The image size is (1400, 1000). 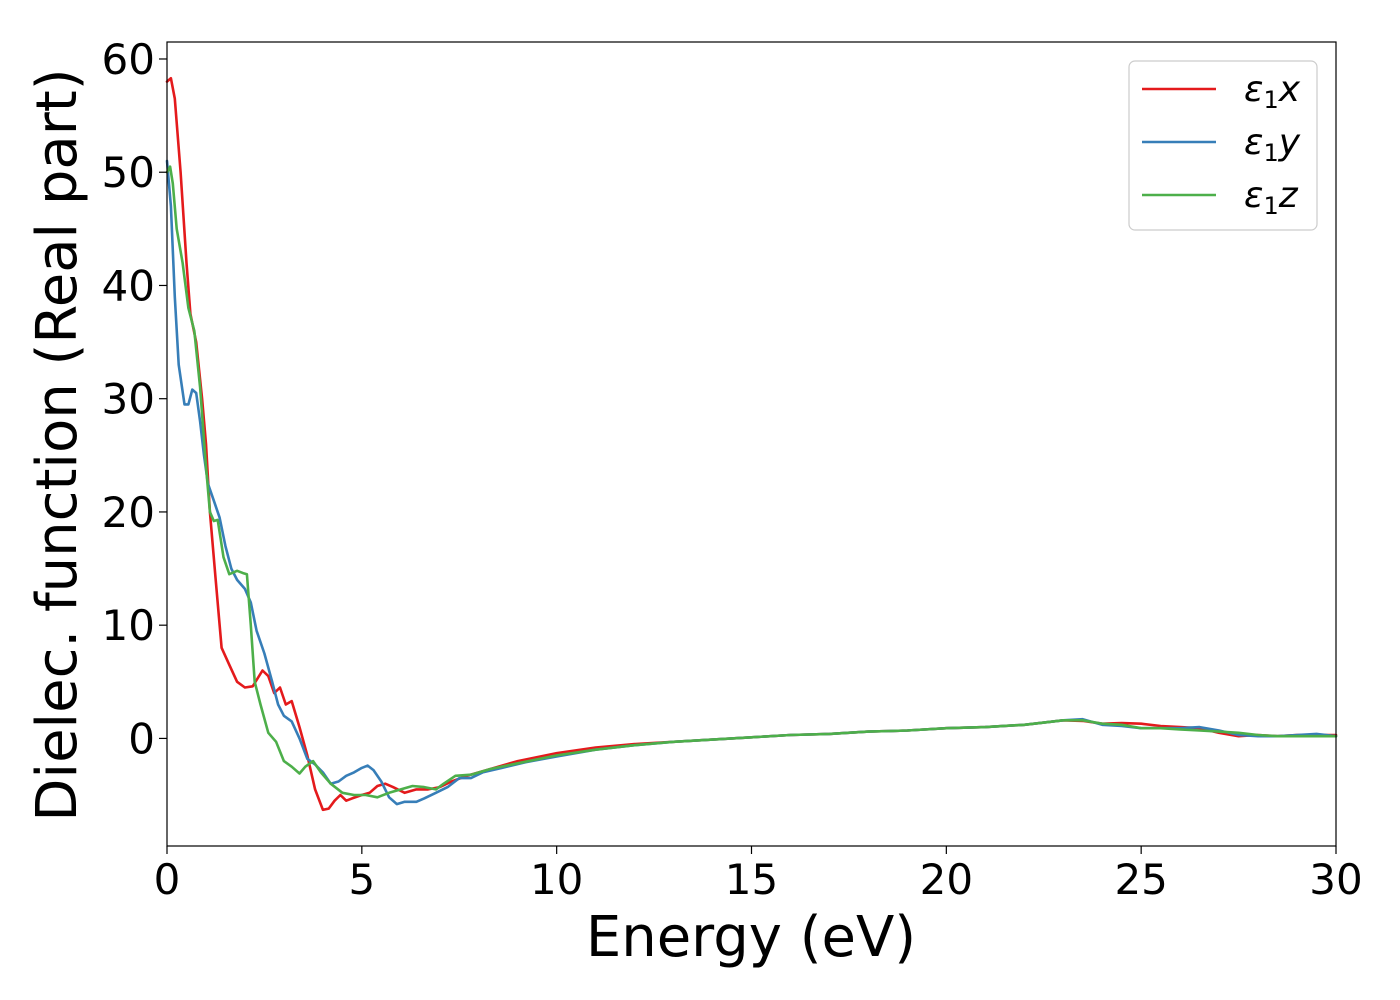 I want to click on legend-label-y: ε1y, so click(x=1272, y=144).